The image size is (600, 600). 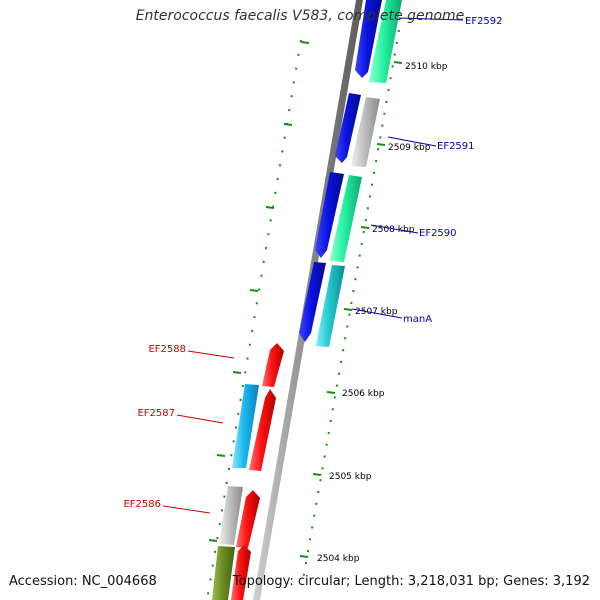 What do you see at coordinates (376, 312) in the screenshot?
I see `tick-label-2507: 2507 kbp` at bounding box center [376, 312].